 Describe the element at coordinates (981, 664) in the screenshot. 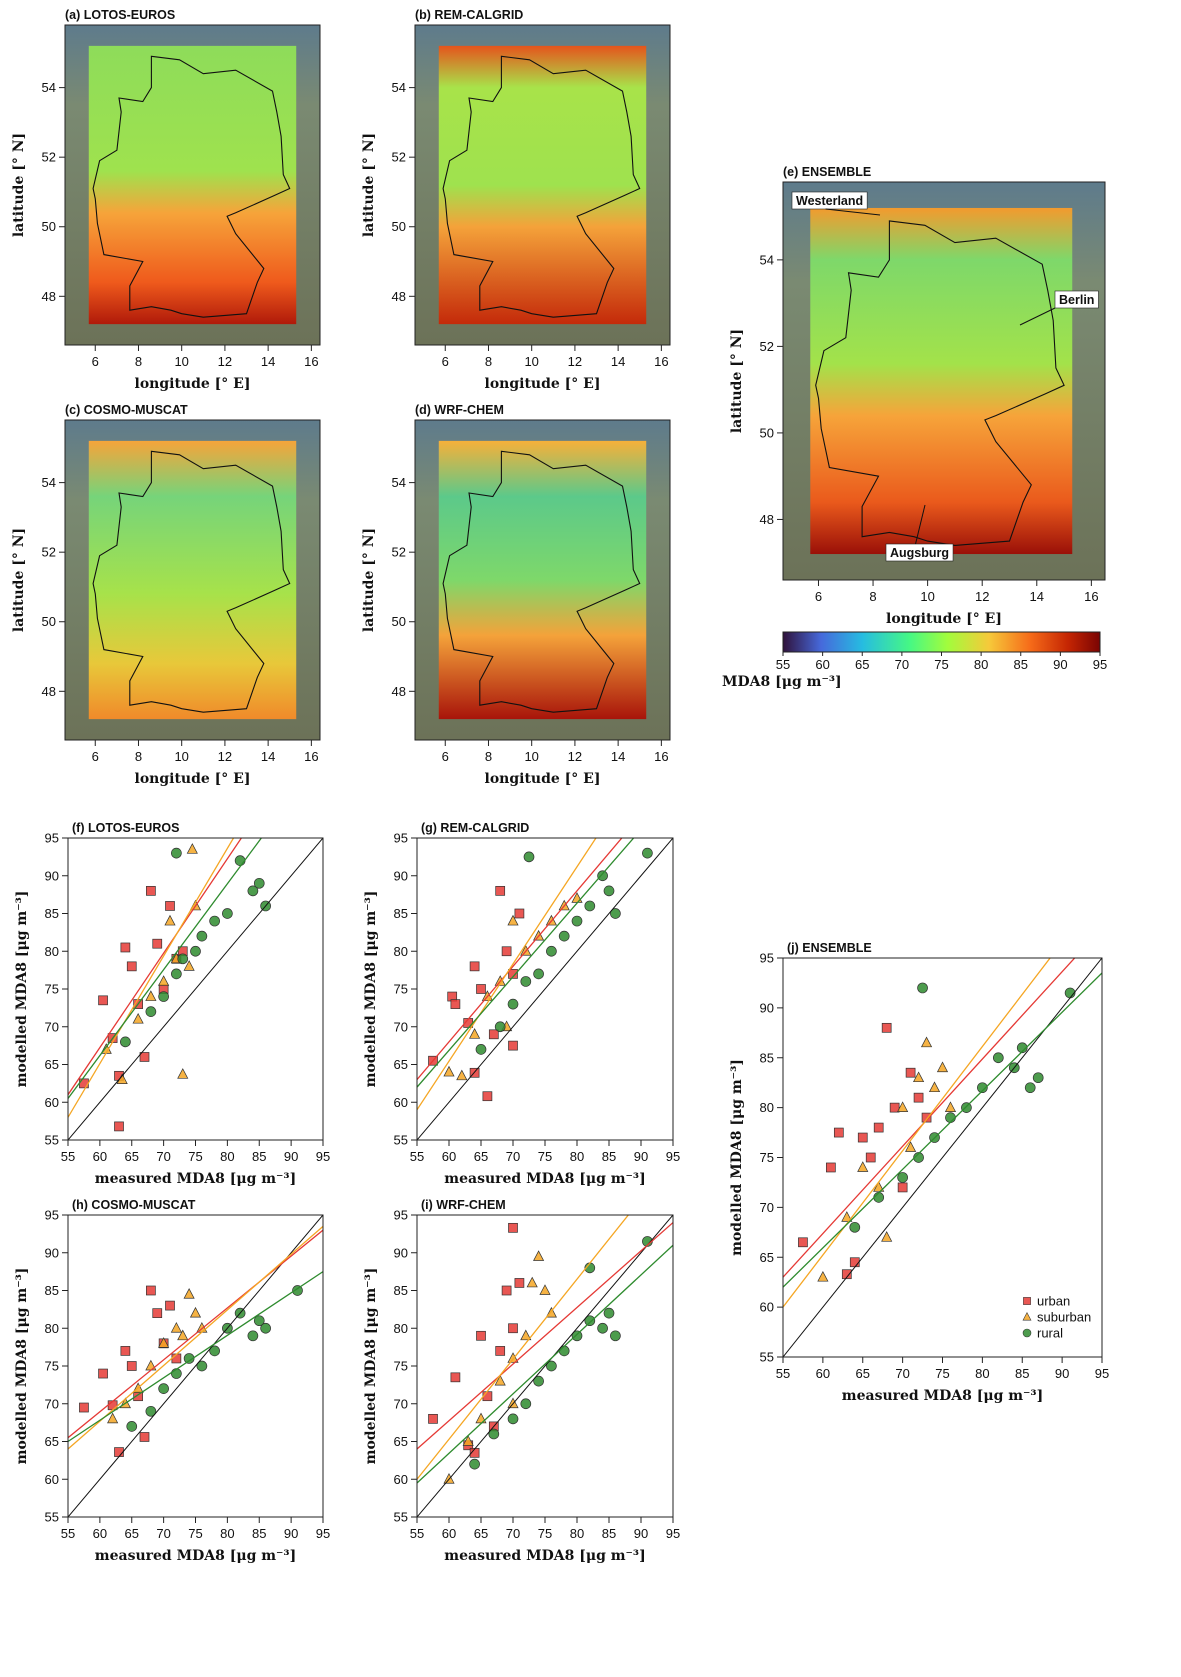

I see `colorbar-tick-label: 80` at that location.